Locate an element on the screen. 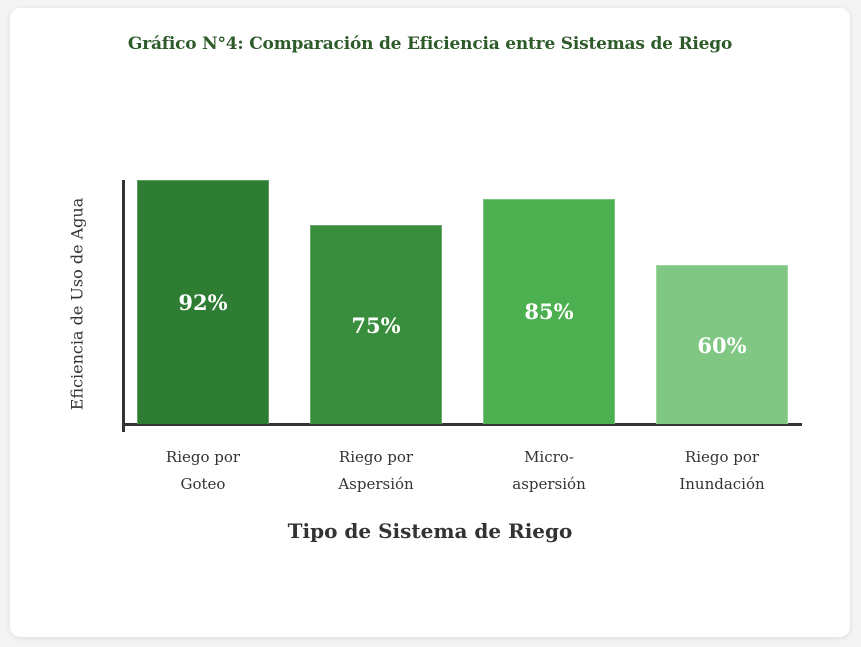 The width and height of the screenshot is (861, 647). bar-goteo: 92% is located at coordinates (203, 302).